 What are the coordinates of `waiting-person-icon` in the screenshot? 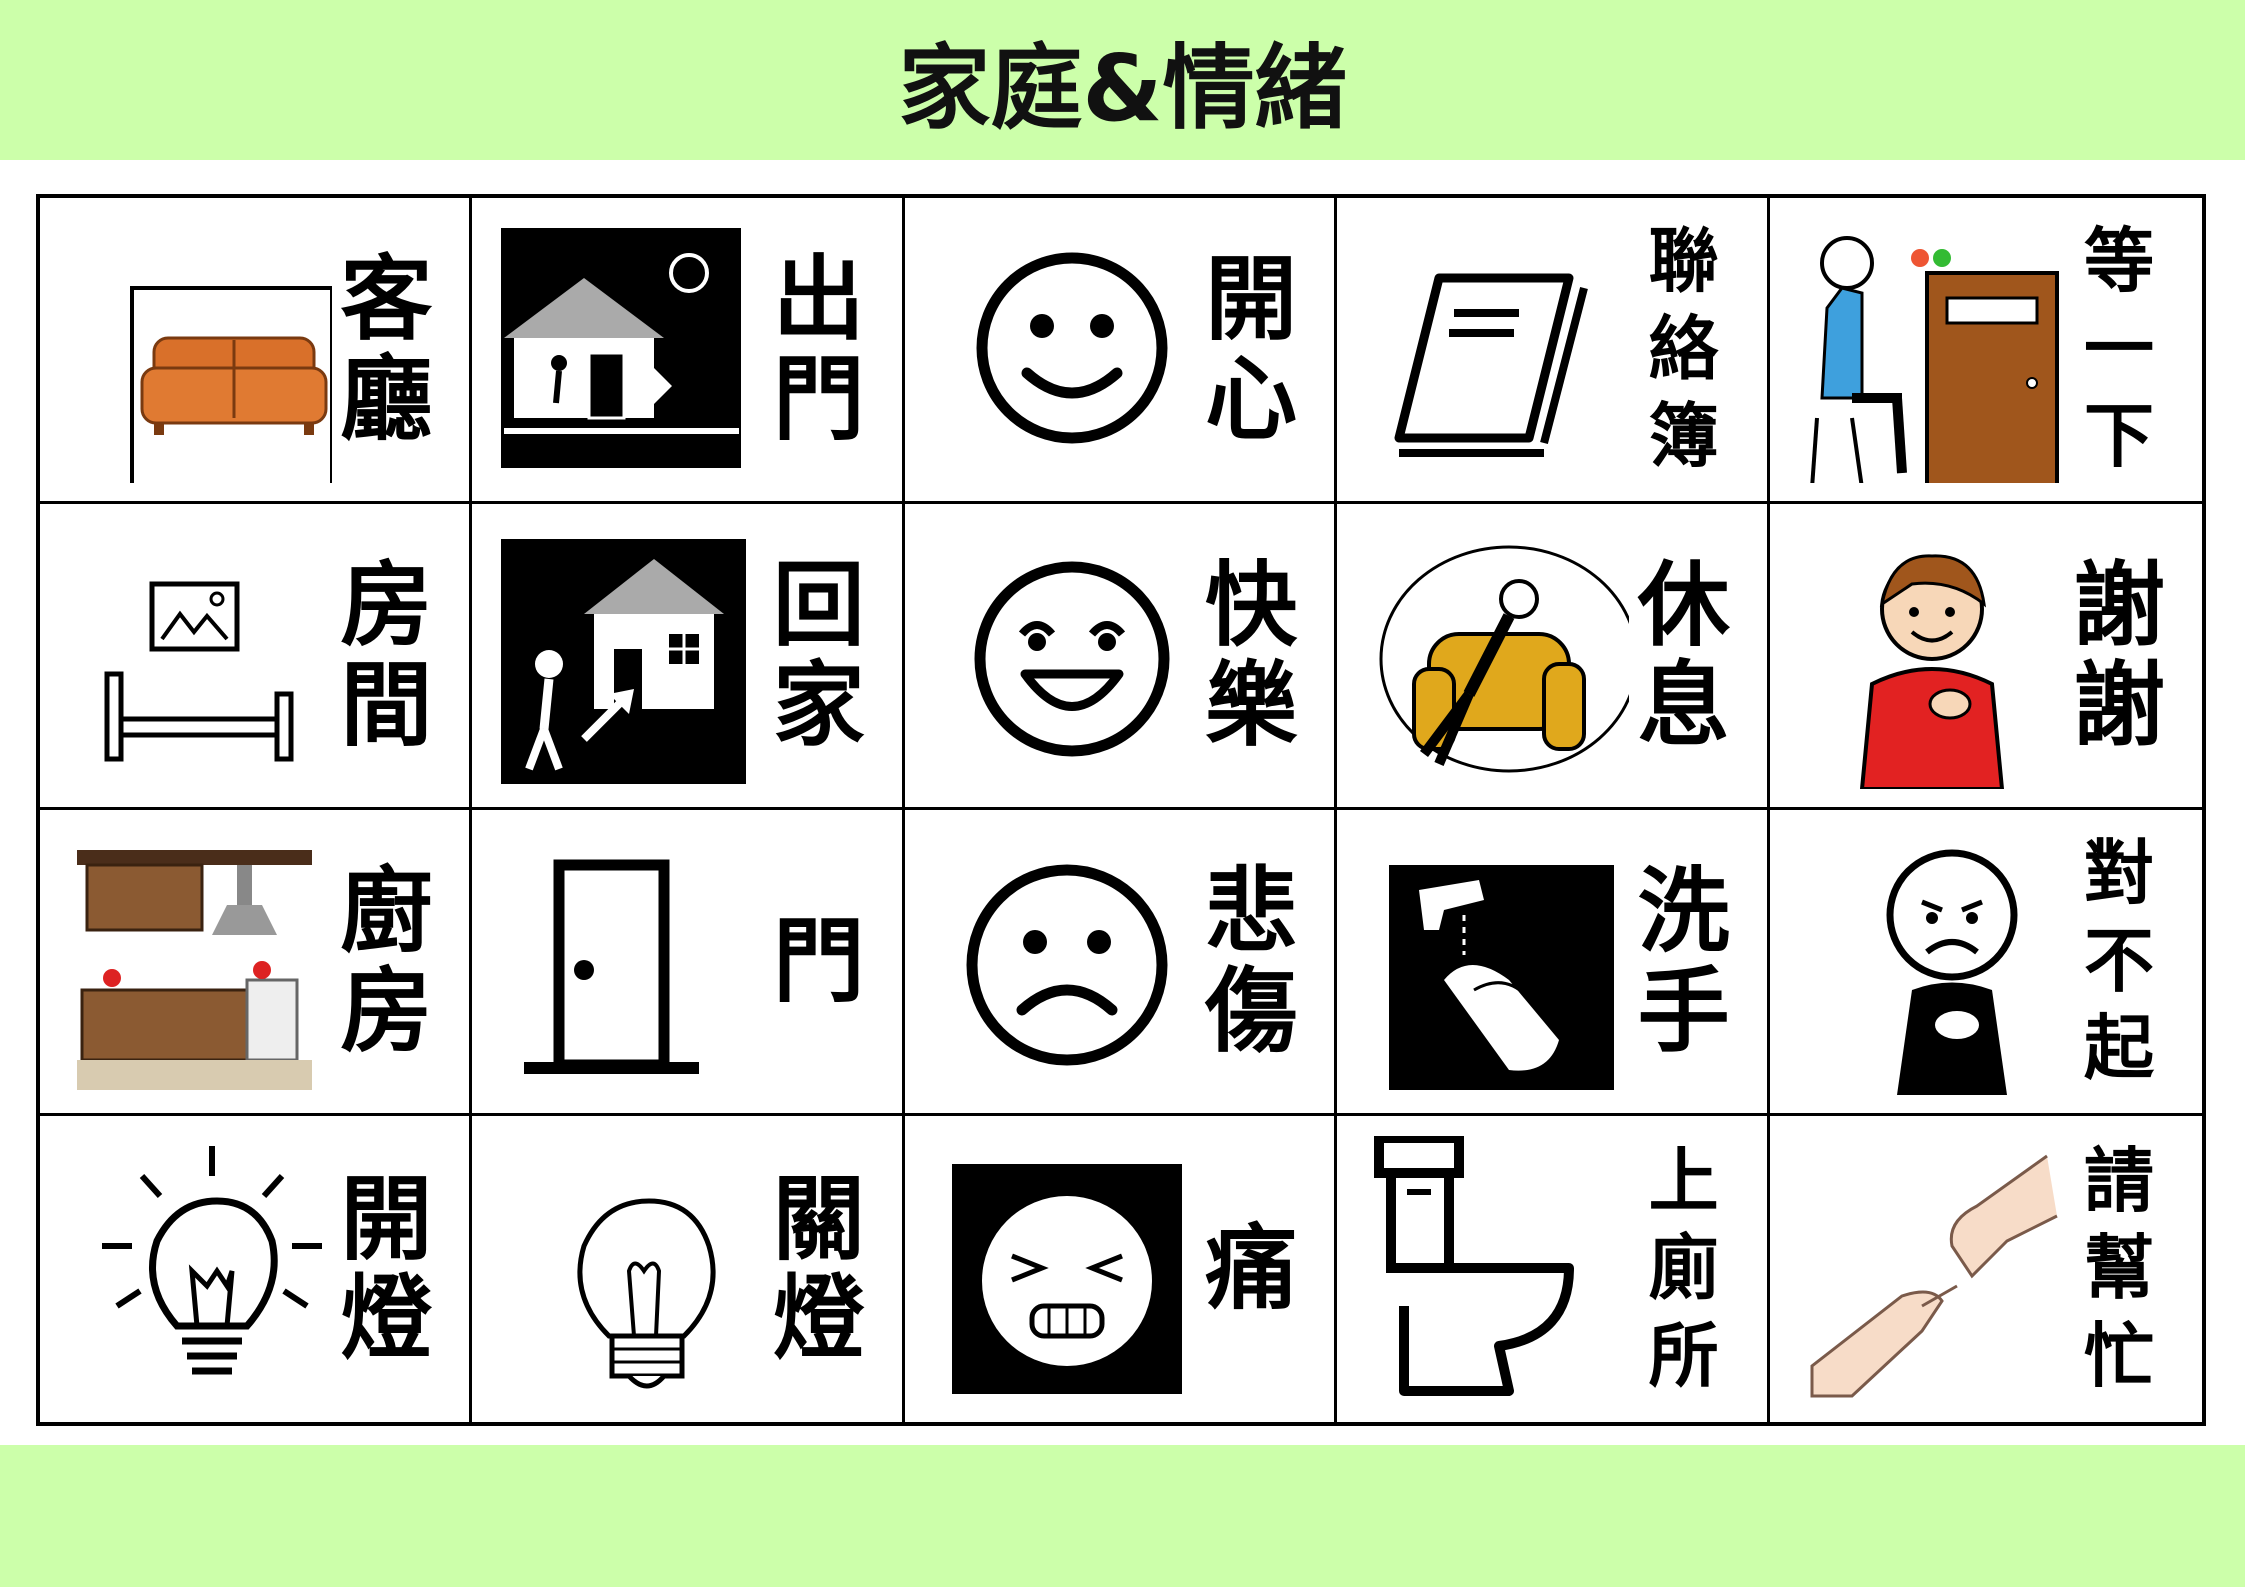 It's located at (1927, 350).